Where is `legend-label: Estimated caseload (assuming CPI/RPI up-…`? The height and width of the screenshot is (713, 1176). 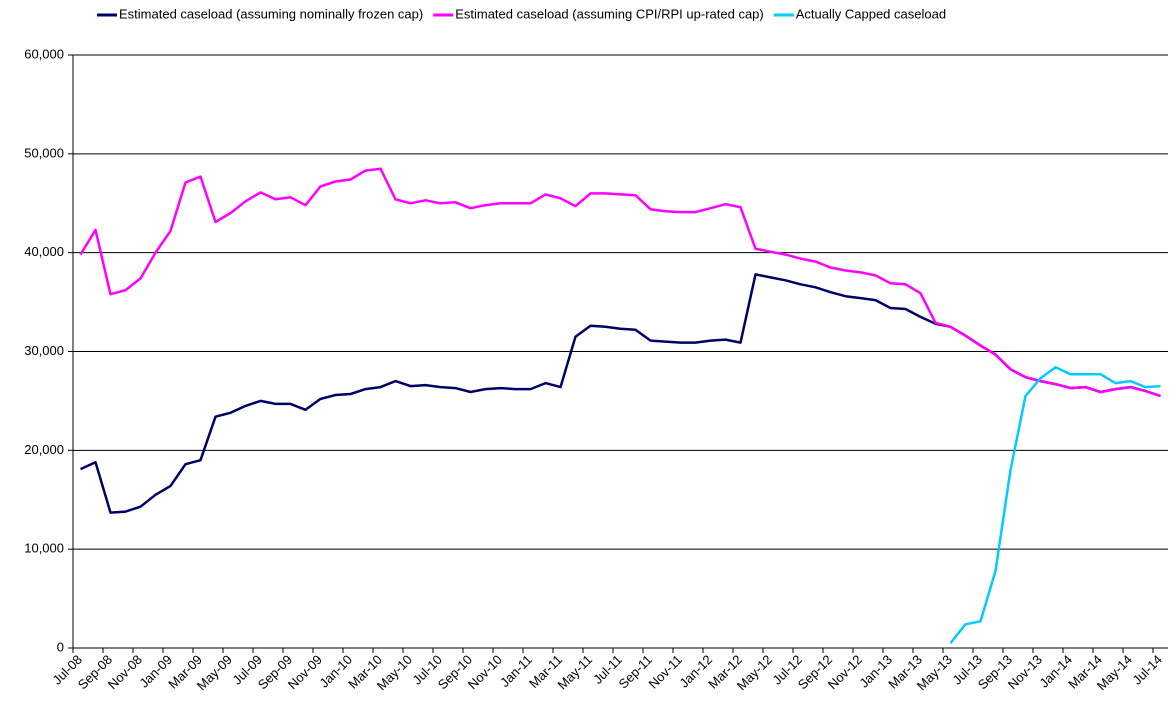
legend-label: Estimated caseload (assuming CPI/RPI up-… is located at coordinates (609, 13).